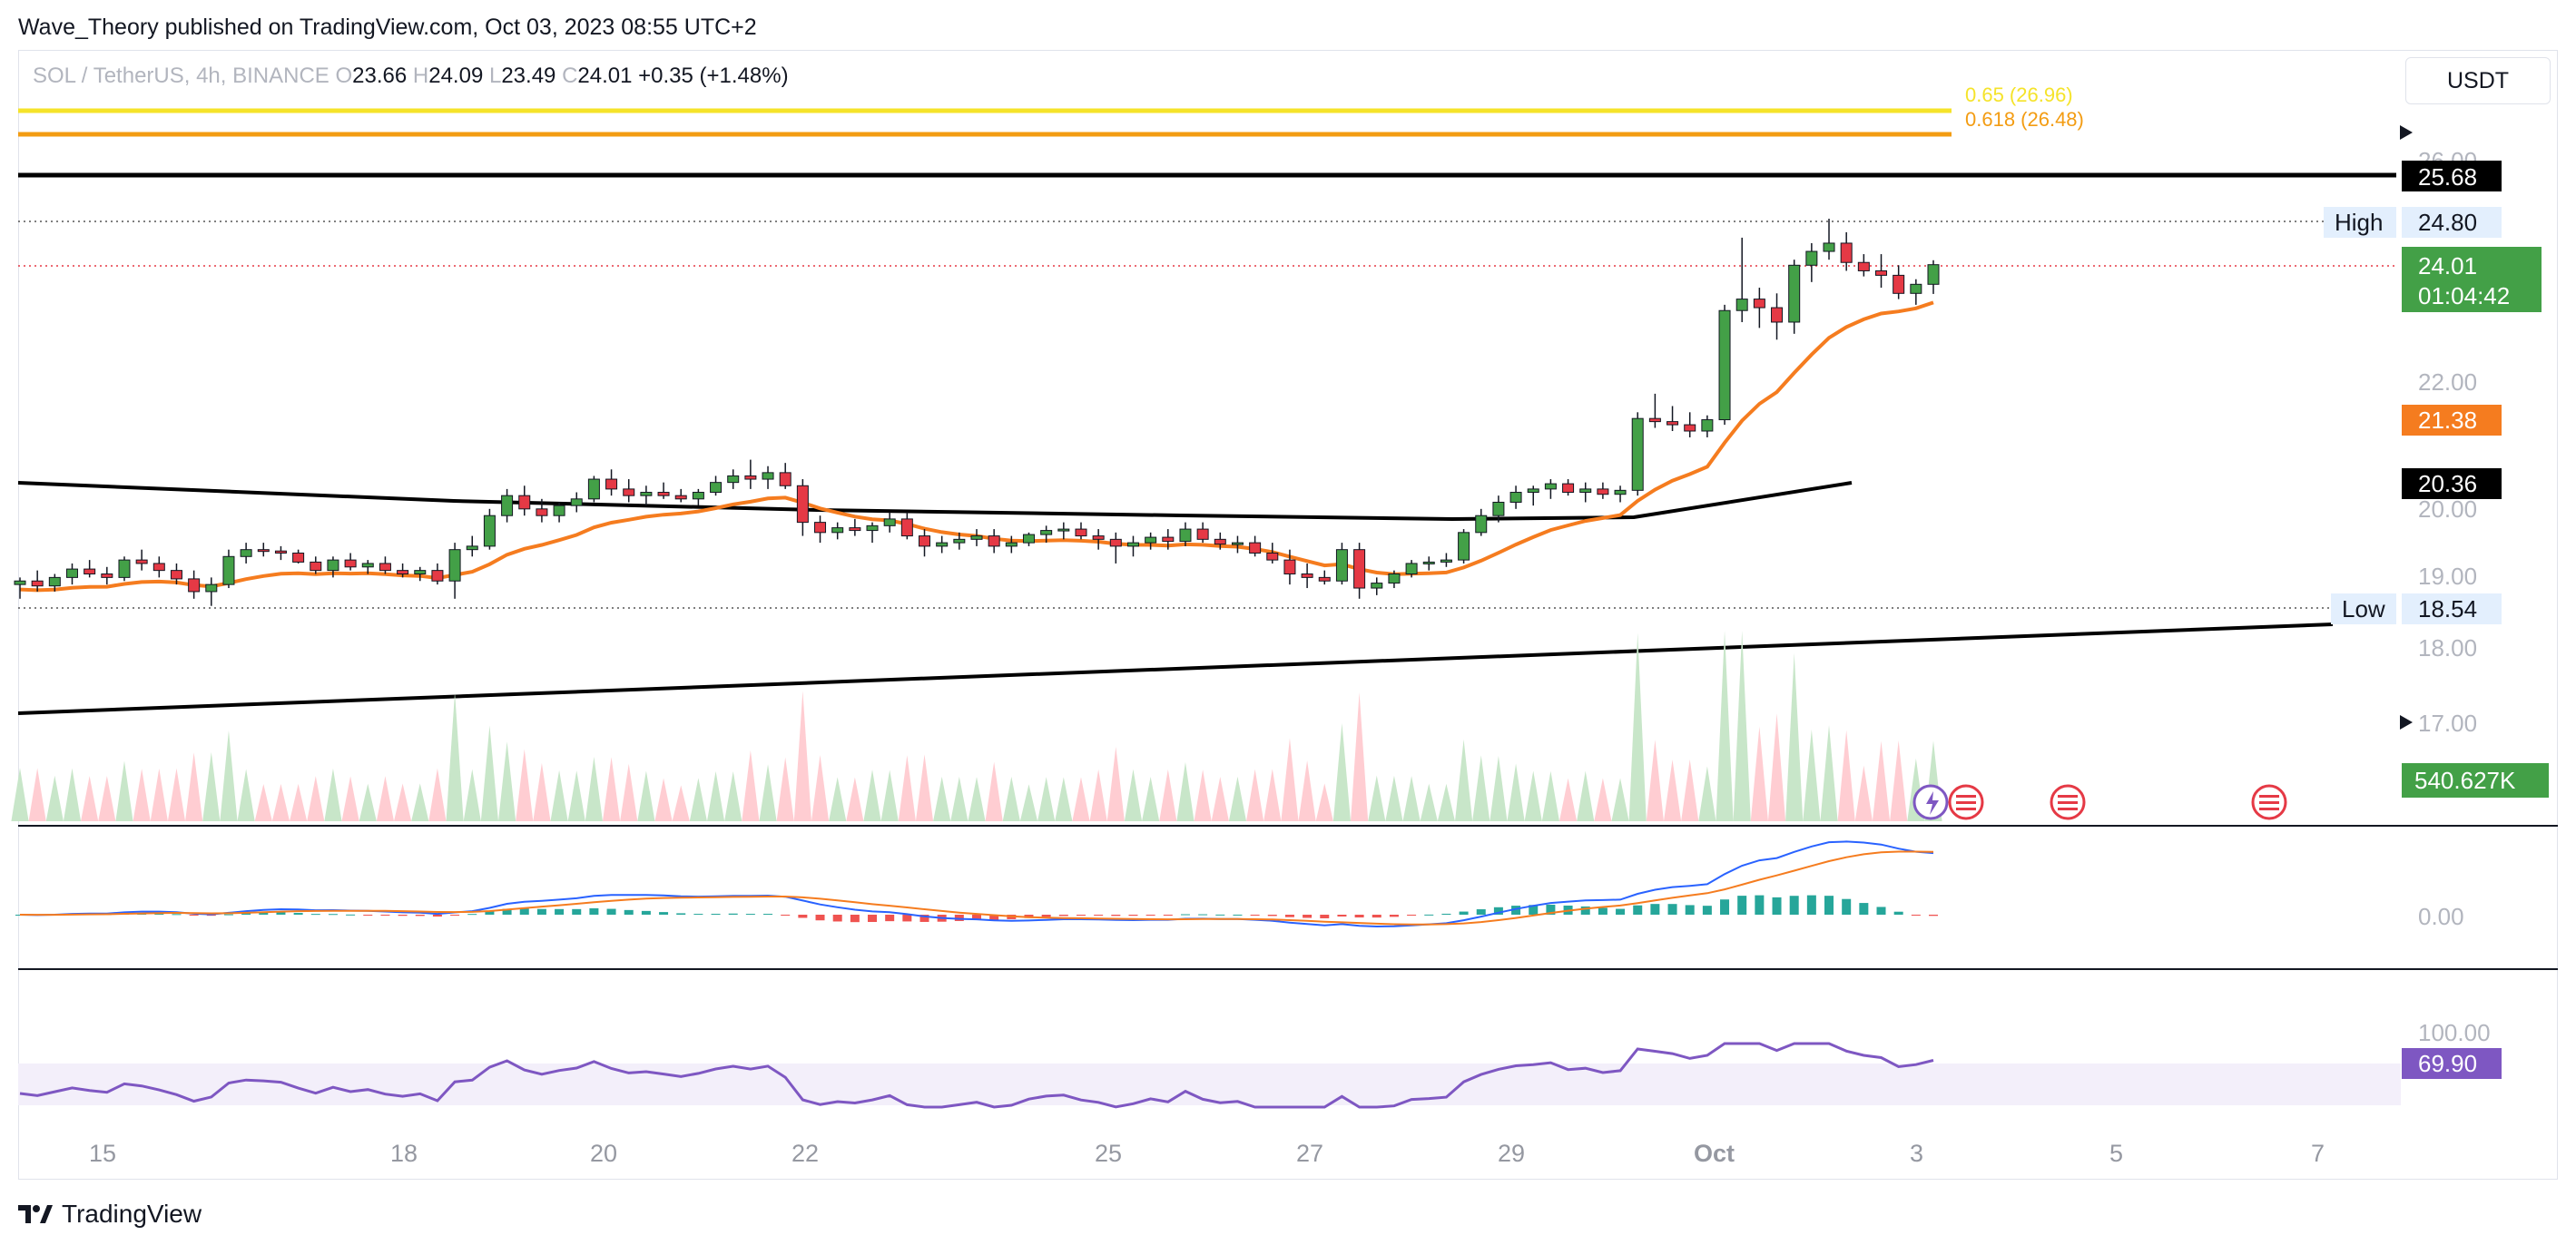  Describe the element at coordinates (181, 76) in the screenshot. I see `legend-symbol: SOL / TetherUS, 4h, BINANCE` at that location.